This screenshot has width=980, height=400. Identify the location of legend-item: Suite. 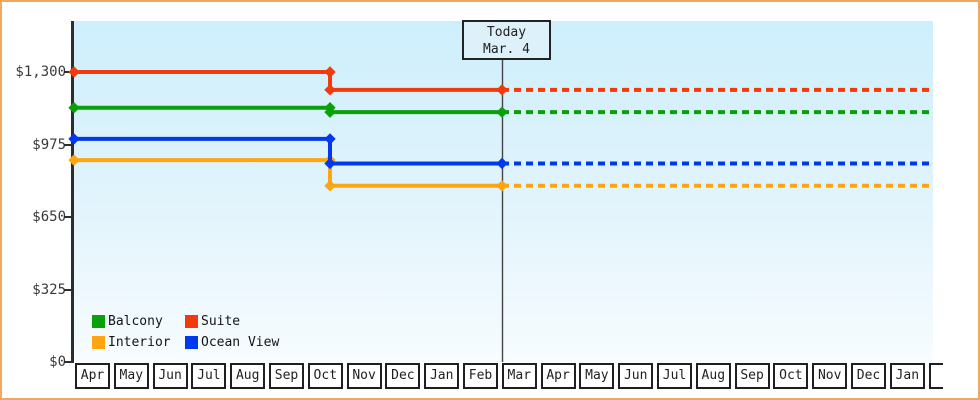
(232, 321).